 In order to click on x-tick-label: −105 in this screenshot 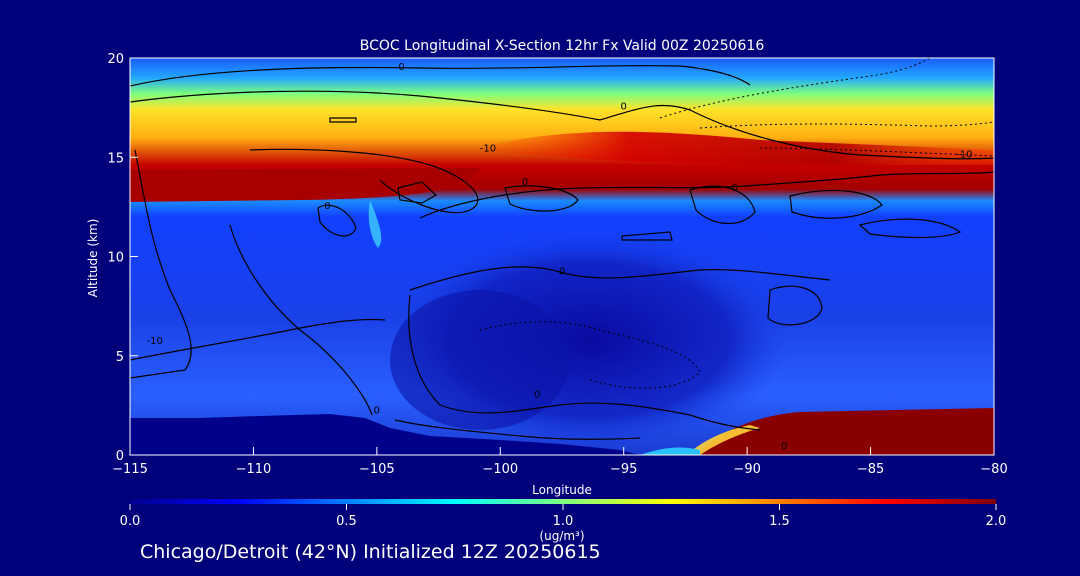, I will do `click(377, 469)`.